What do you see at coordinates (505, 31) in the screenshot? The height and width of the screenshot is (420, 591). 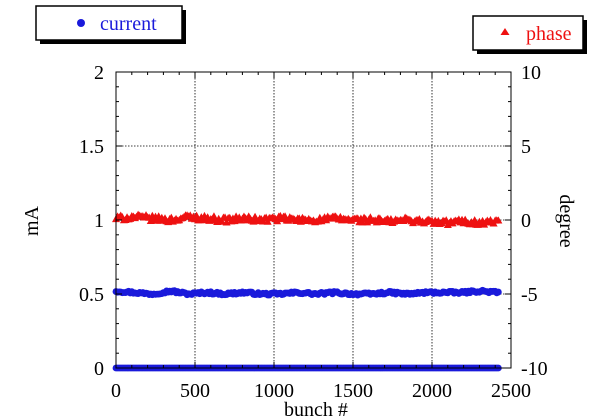 I see `legend-phase-marker` at bounding box center [505, 31].